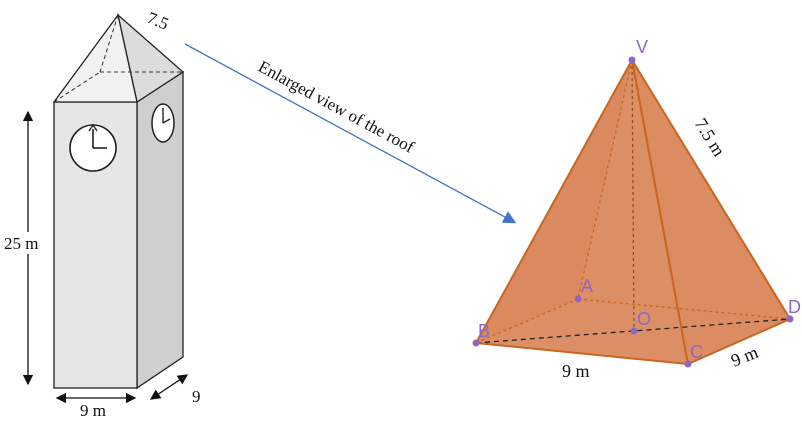 The height and width of the screenshot is (423, 802). What do you see at coordinates (196, 396) in the screenshot?
I see `side-width-label: 9` at bounding box center [196, 396].